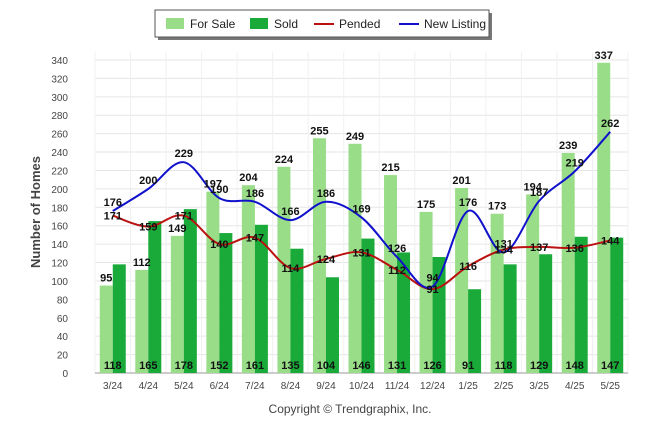  I want to click on y-tick-label: 100, so click(59, 282).